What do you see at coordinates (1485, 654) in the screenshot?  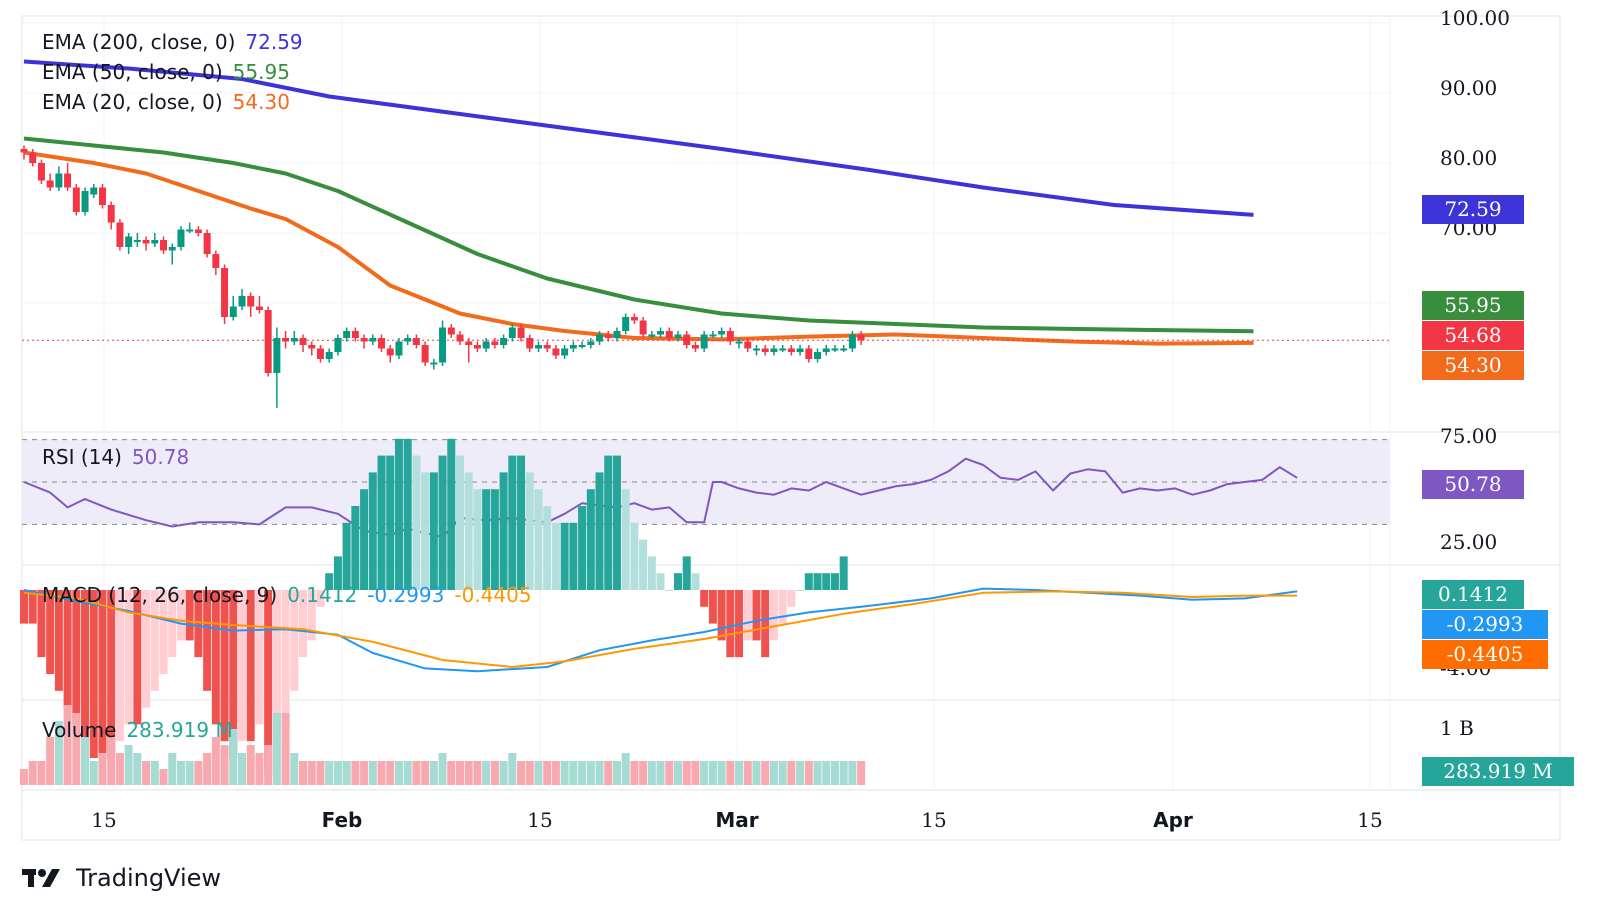 I see `macd-hist-badge: -0.4405` at bounding box center [1485, 654].